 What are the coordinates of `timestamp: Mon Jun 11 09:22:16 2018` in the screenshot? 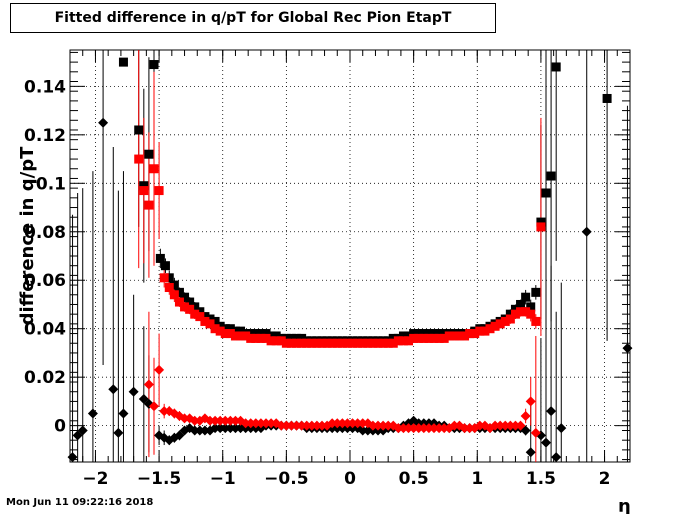 It's located at (80, 502).